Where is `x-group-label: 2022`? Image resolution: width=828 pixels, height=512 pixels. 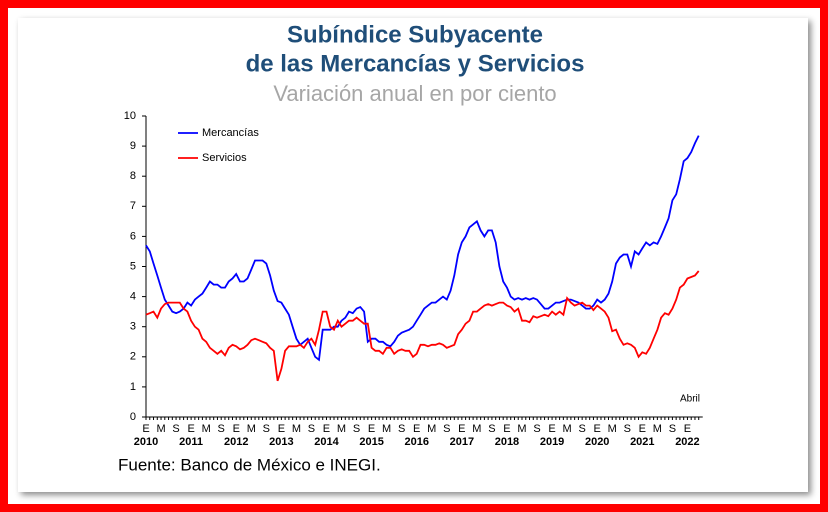
x-group-label: 2022 is located at coordinates (687, 442).